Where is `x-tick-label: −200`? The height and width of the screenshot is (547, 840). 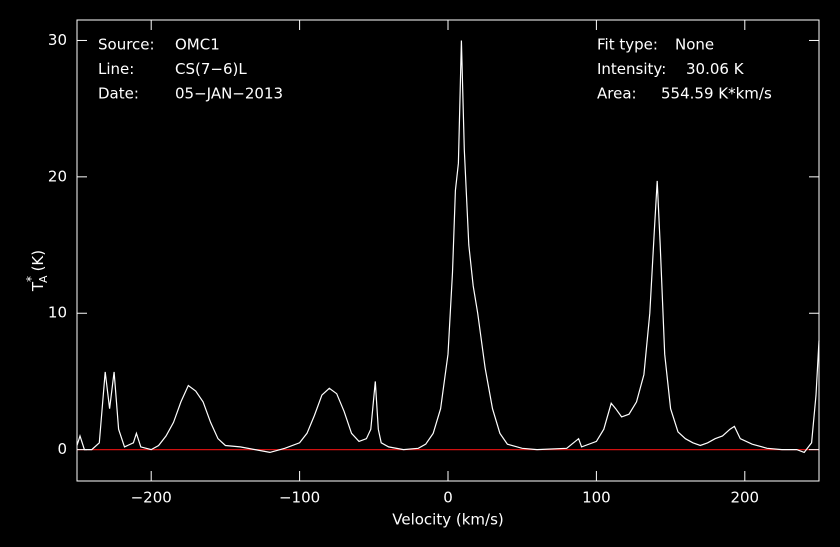 x-tick-label: −200 is located at coordinates (151, 498).